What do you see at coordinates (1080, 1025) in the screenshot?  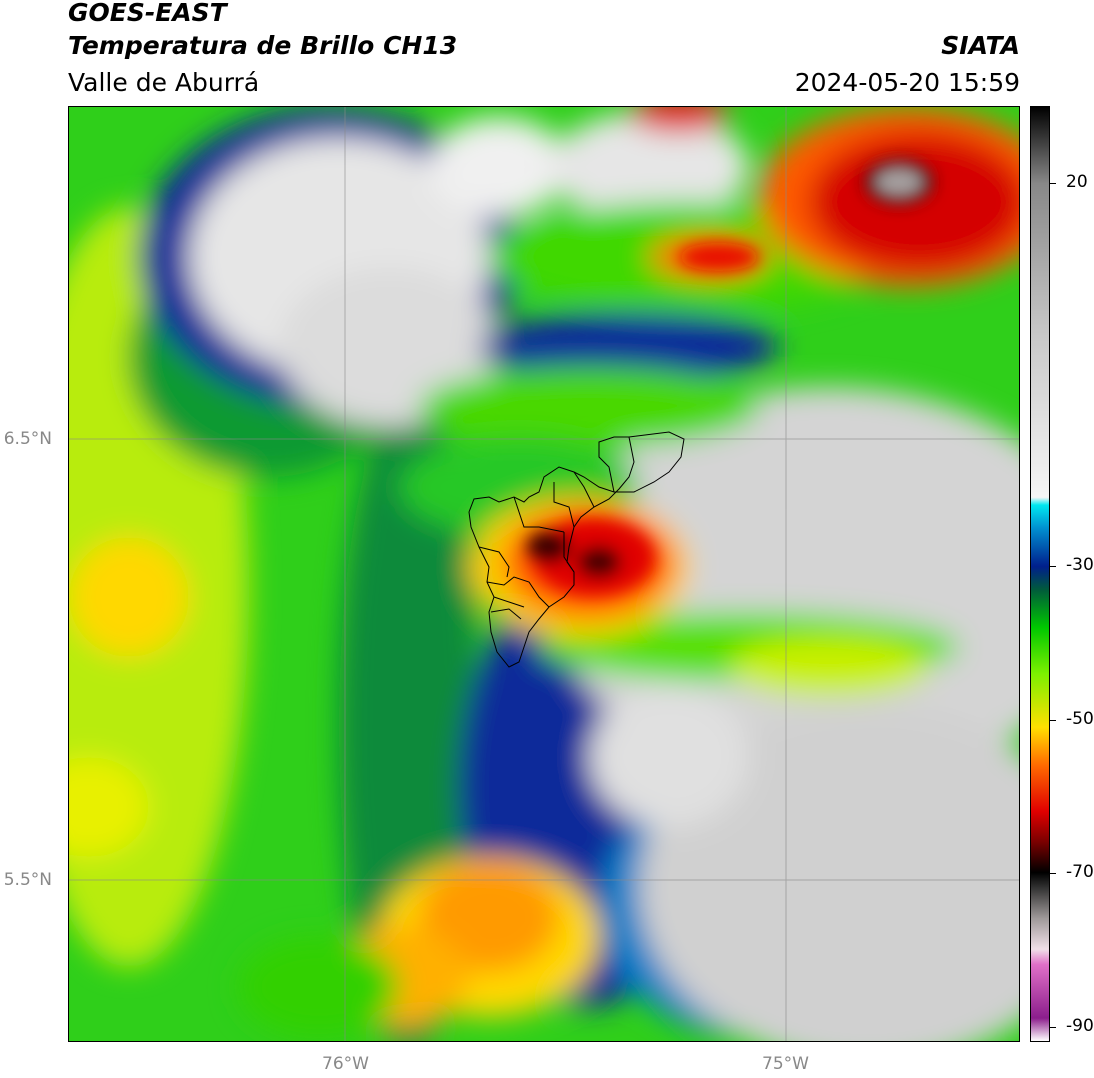 I see `colorbar-tick-label: -90` at bounding box center [1080, 1025].